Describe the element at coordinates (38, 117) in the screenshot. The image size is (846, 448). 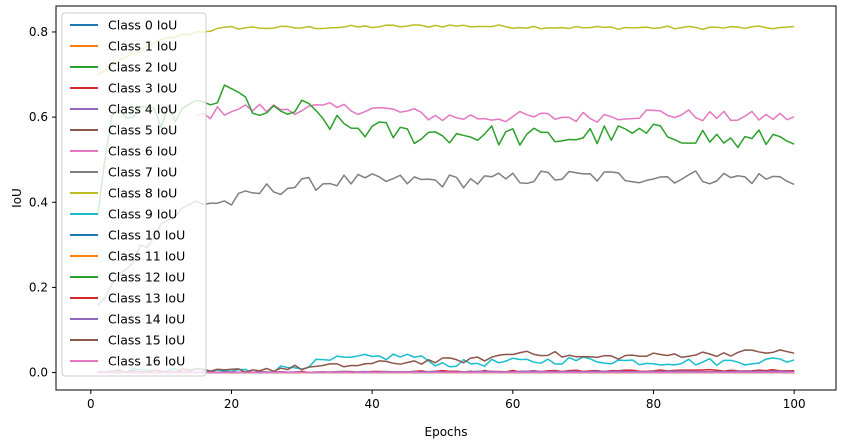
I see `y-tick-label: 0.6` at that location.